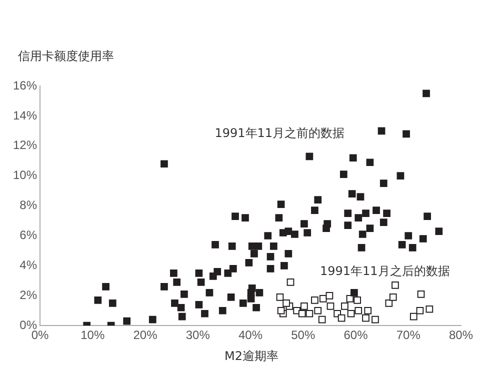 The image size is (491, 390). What do you see at coordinates (29, 265) in the screenshot?
I see `y-tick-label: 4%` at bounding box center [29, 265].